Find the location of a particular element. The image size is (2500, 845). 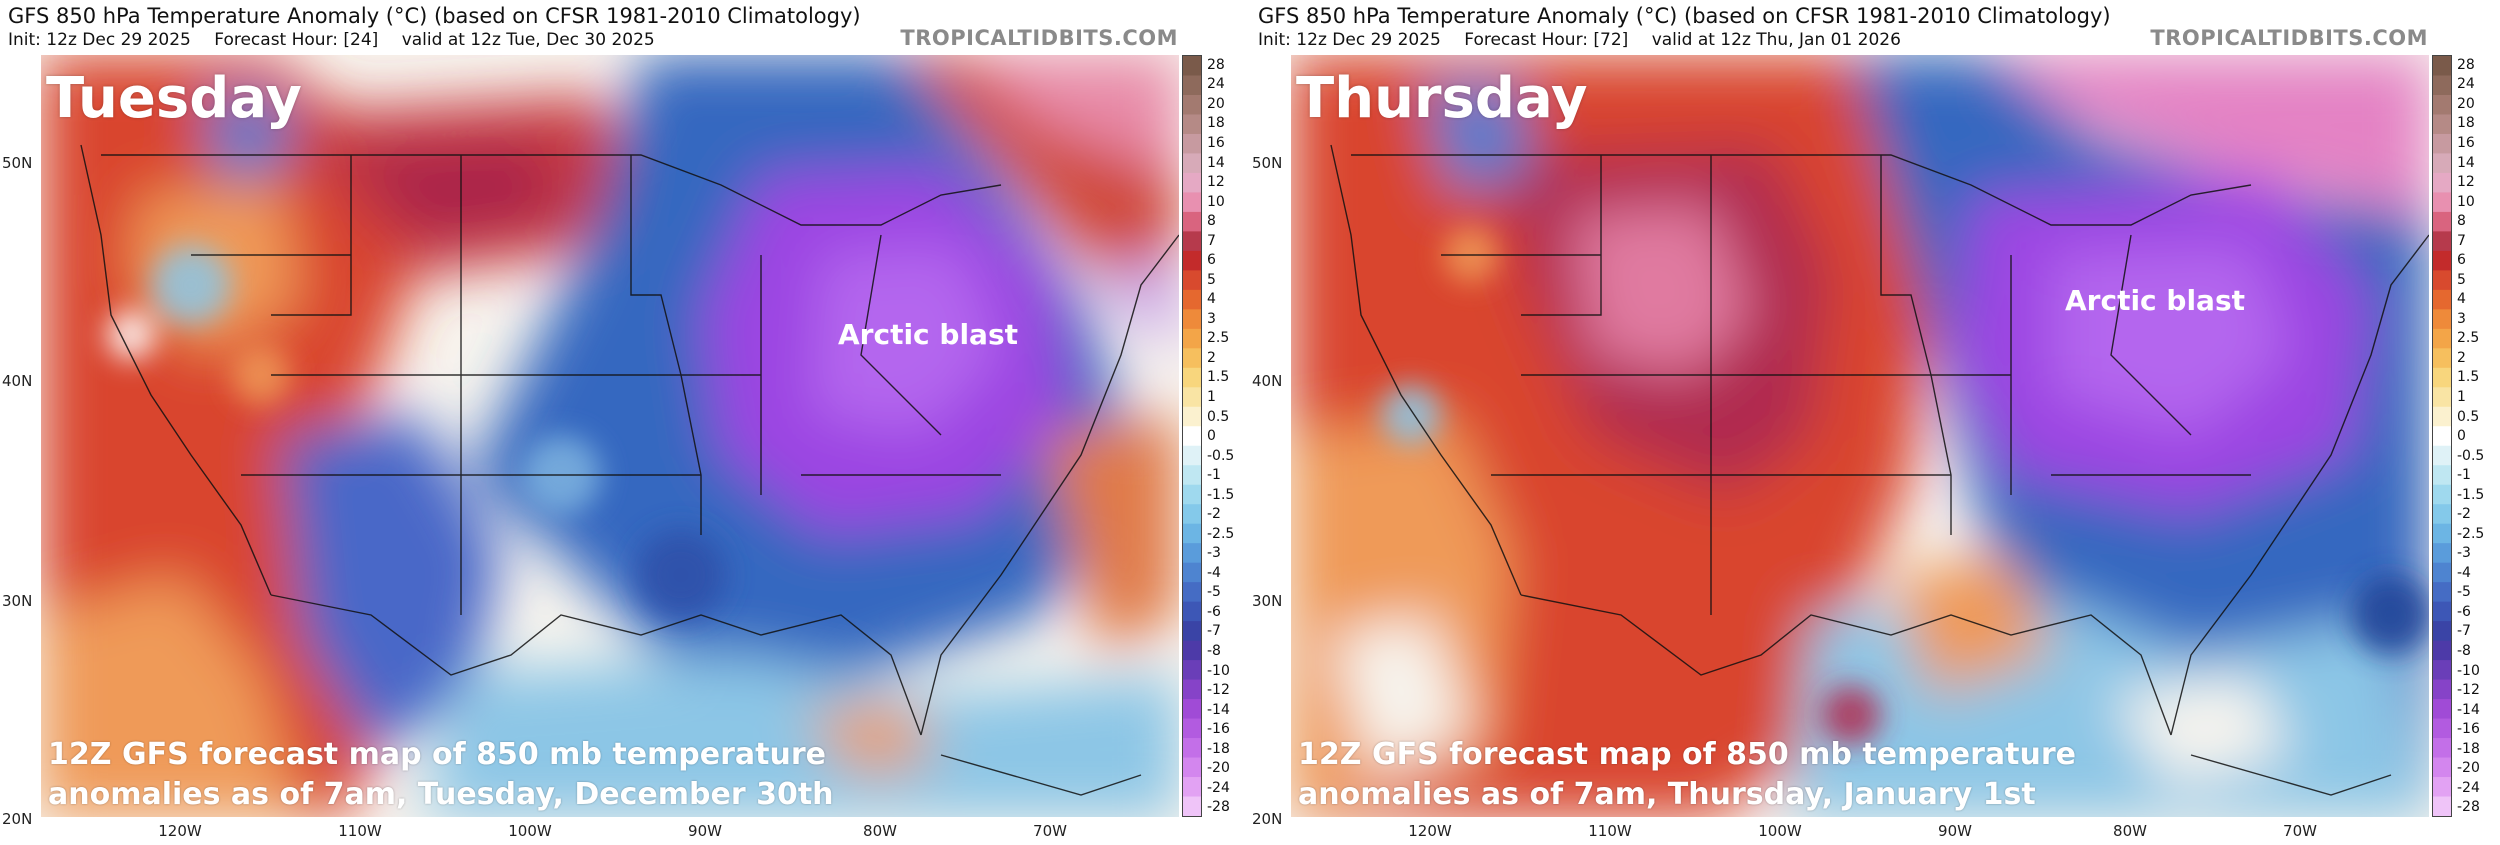

colorbar-tick-label: -14 is located at coordinates (1218, 709).